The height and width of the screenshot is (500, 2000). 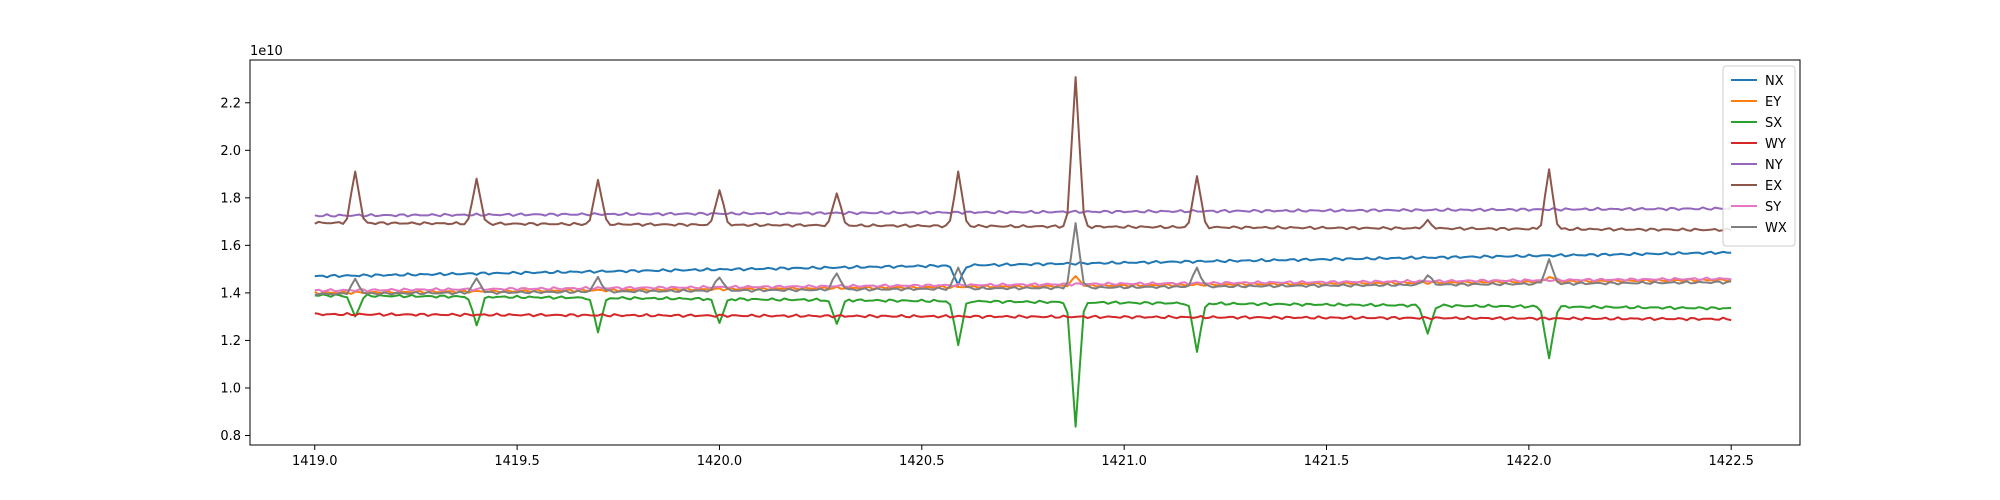 I want to click on legend-label: SX, so click(x=1773, y=123).